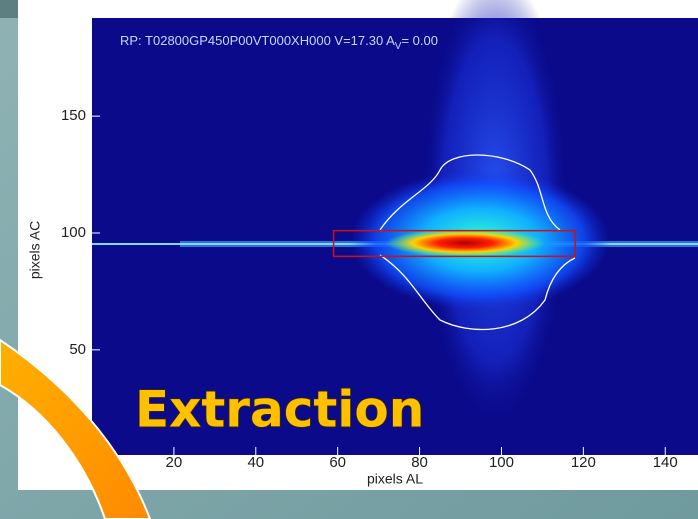  What do you see at coordinates (77, 349) in the screenshot?
I see `y-tick-label: 50` at bounding box center [77, 349].